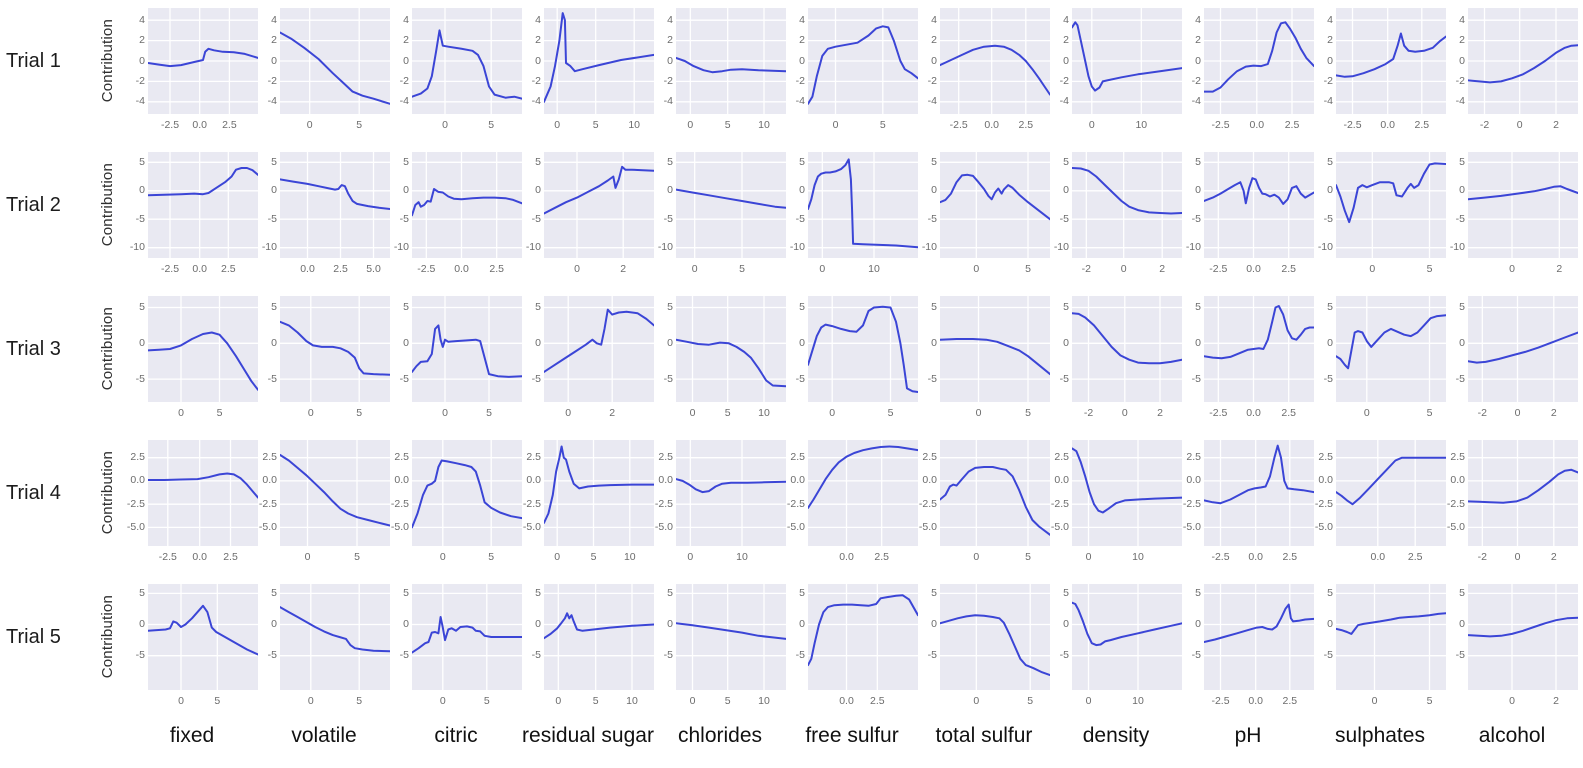  I want to click on subplot-trial-5-alcohol: 5 0 -5 0 2, so click(1512, 656).